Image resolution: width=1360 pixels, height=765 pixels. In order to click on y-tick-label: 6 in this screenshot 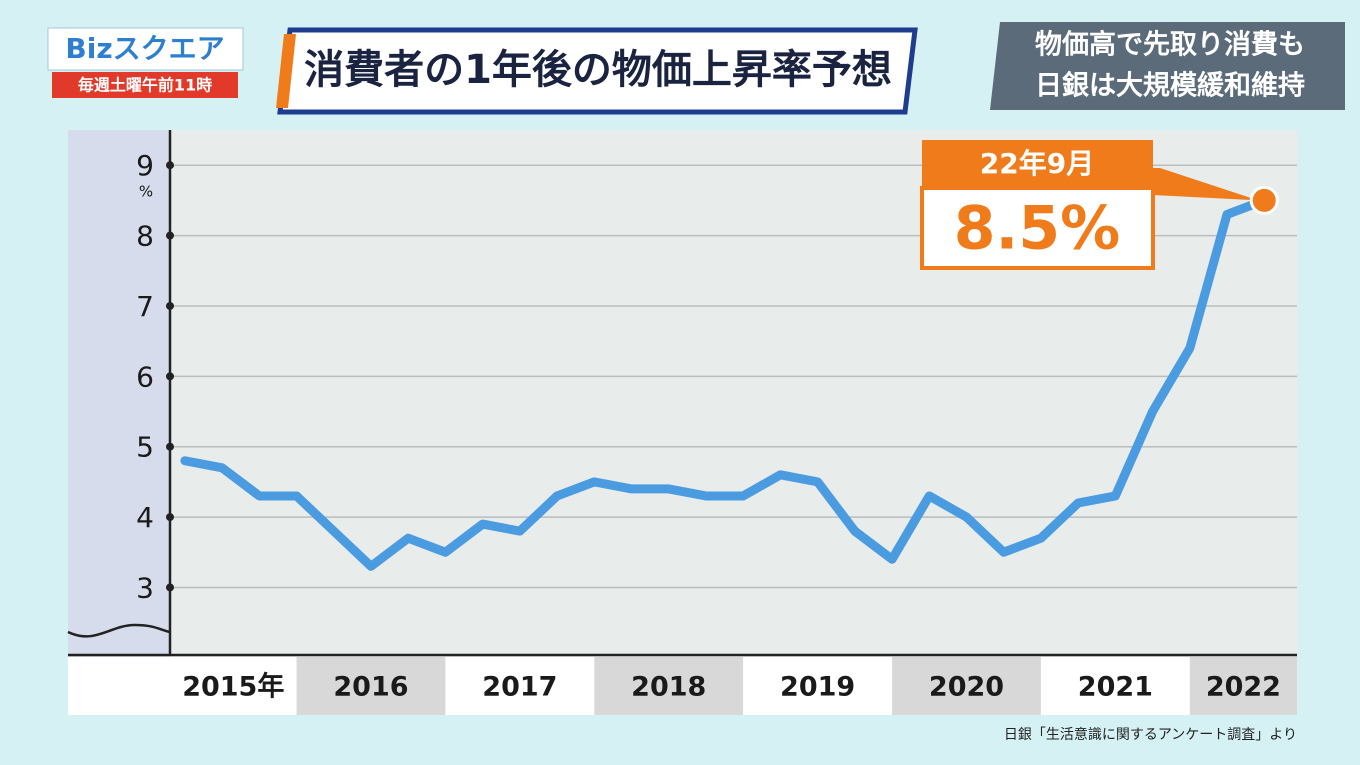, I will do `click(145, 376)`.